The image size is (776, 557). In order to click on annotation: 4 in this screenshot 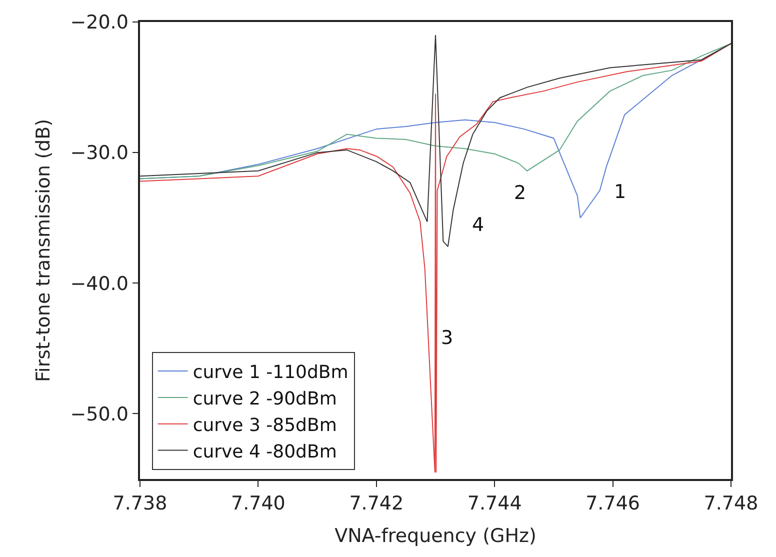, I will do `click(478, 225)`.